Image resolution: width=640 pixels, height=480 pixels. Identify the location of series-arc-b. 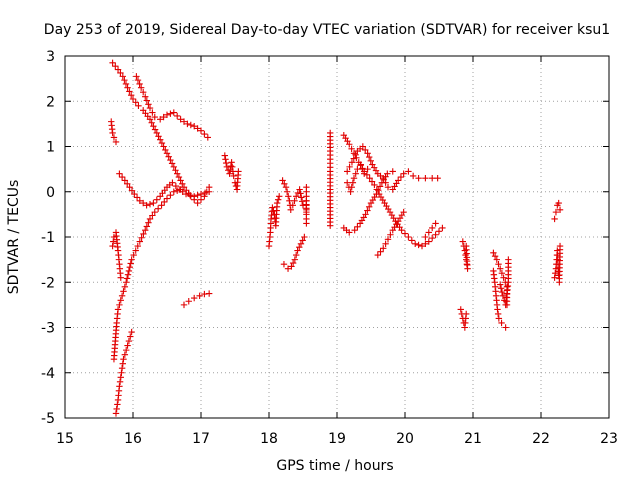
(172, 107).